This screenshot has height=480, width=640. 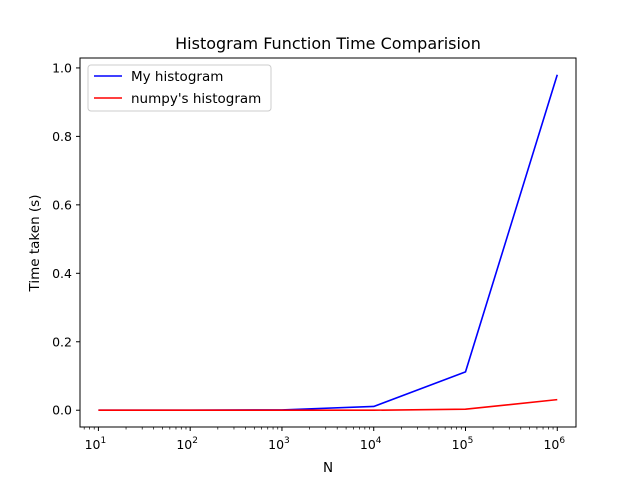 I want to click on x-tick-label: 10⁴, so click(x=371, y=444).